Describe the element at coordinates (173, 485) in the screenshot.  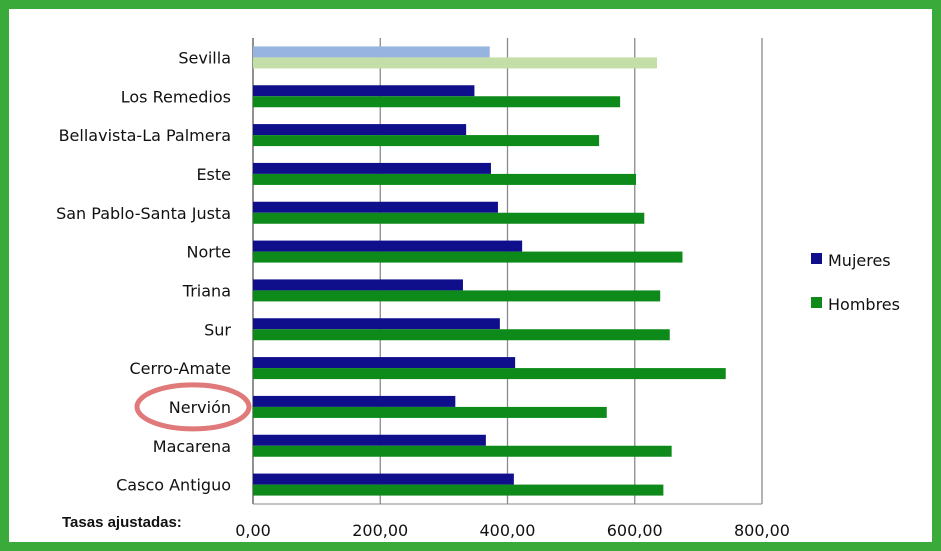
I see `category-label: Casco Antiguo` at that location.